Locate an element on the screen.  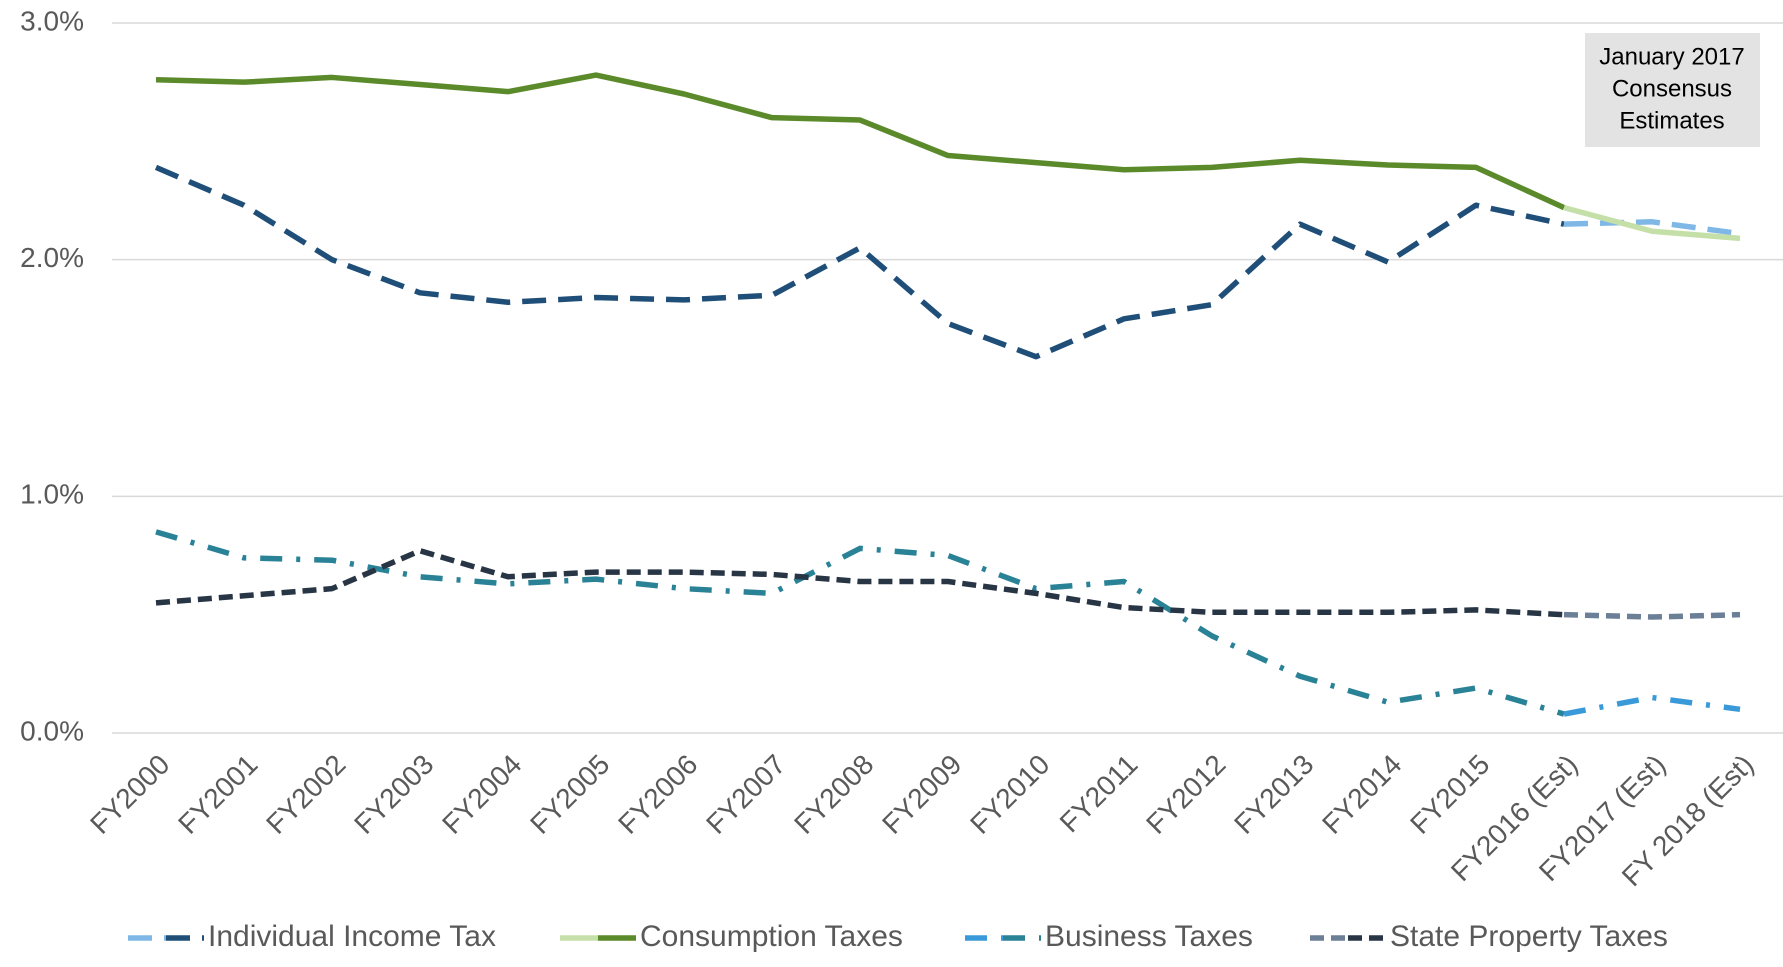
legend-label: State Property Taxes is located at coordinates (1529, 936).